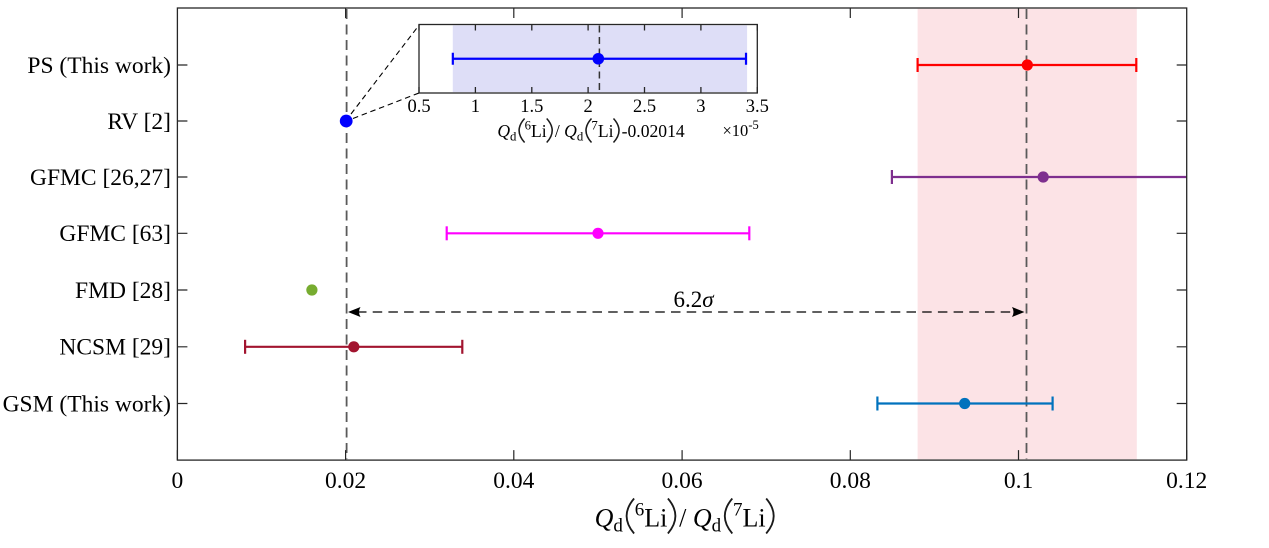 This screenshot has width=1269, height=548. I want to click on svg-text: 0.5, so click(418, 107).